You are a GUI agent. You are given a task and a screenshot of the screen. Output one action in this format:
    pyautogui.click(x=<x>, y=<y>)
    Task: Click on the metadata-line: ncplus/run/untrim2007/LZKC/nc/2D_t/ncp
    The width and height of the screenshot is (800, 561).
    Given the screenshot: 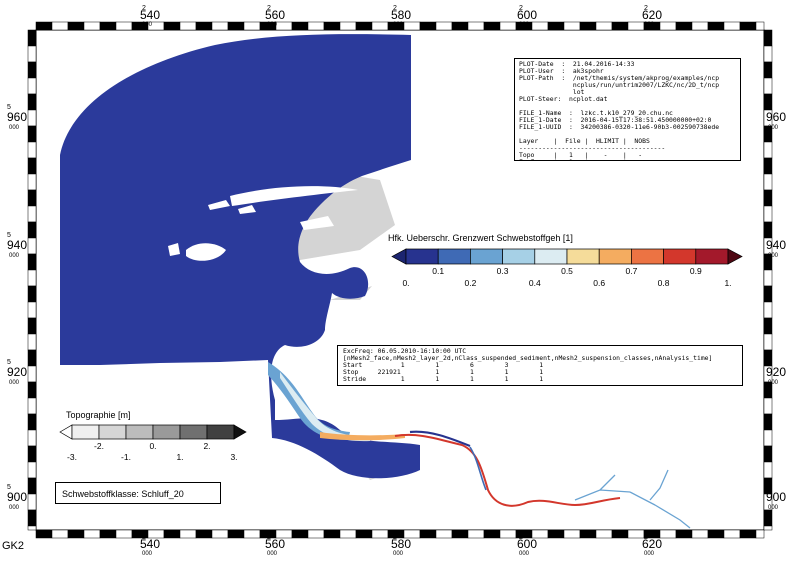 What is the action you would take?
    pyautogui.click(x=619, y=85)
    